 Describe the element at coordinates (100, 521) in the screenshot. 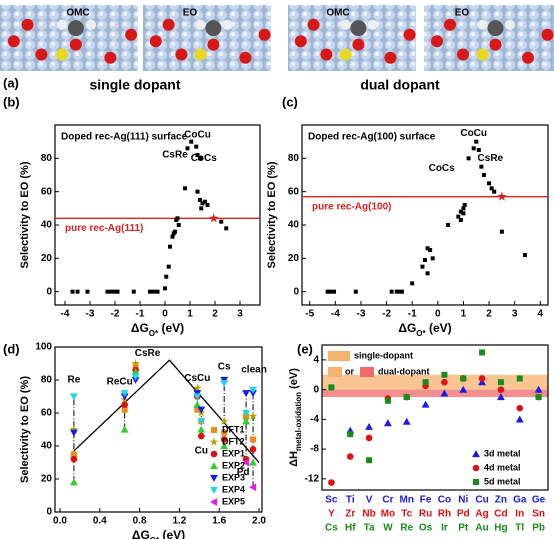

I see `x-tick-label: 0.4` at that location.